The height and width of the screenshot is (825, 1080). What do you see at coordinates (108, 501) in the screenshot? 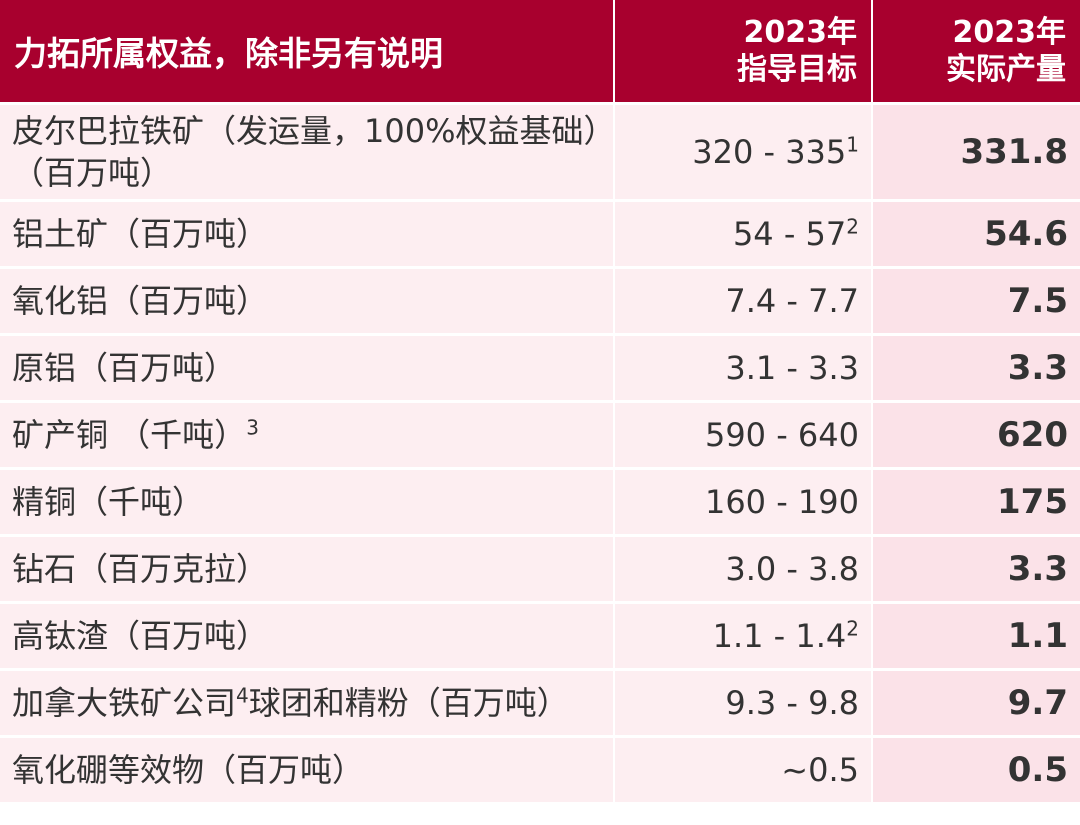
I see `row-item-text: 精铜（千吨）` at bounding box center [108, 501].